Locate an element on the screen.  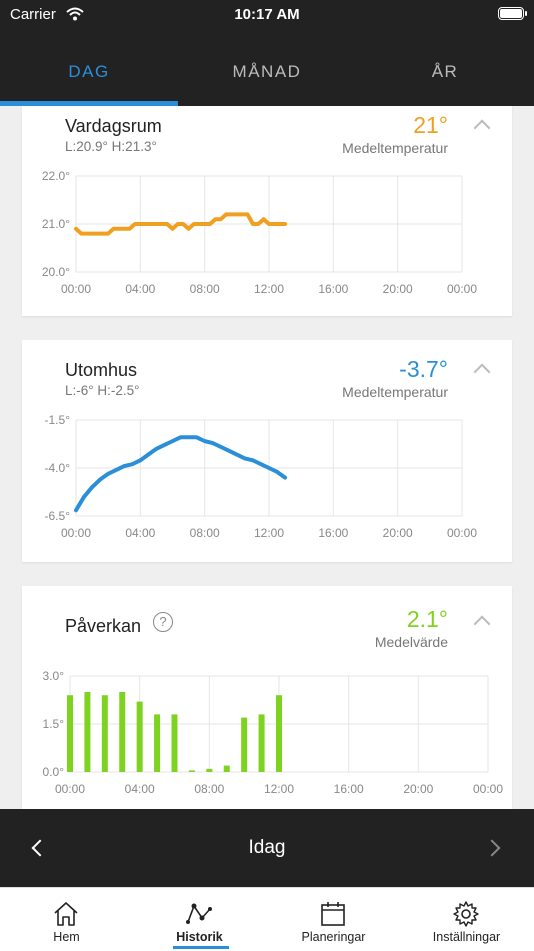
card-title: Utomhus is located at coordinates (101, 370).